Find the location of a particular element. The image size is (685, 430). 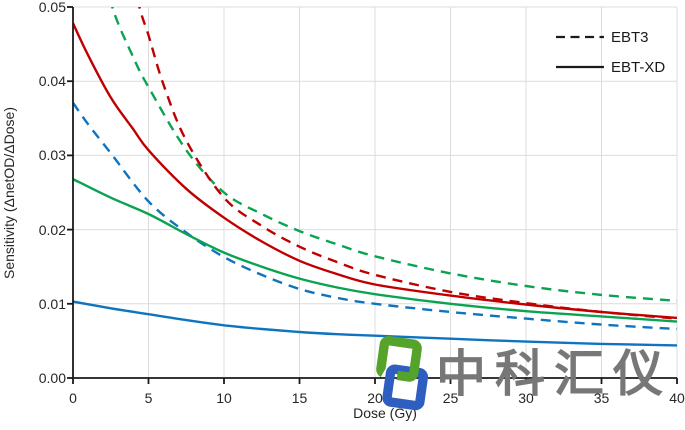

x-tick-label-35: 35 is located at coordinates (602, 398).